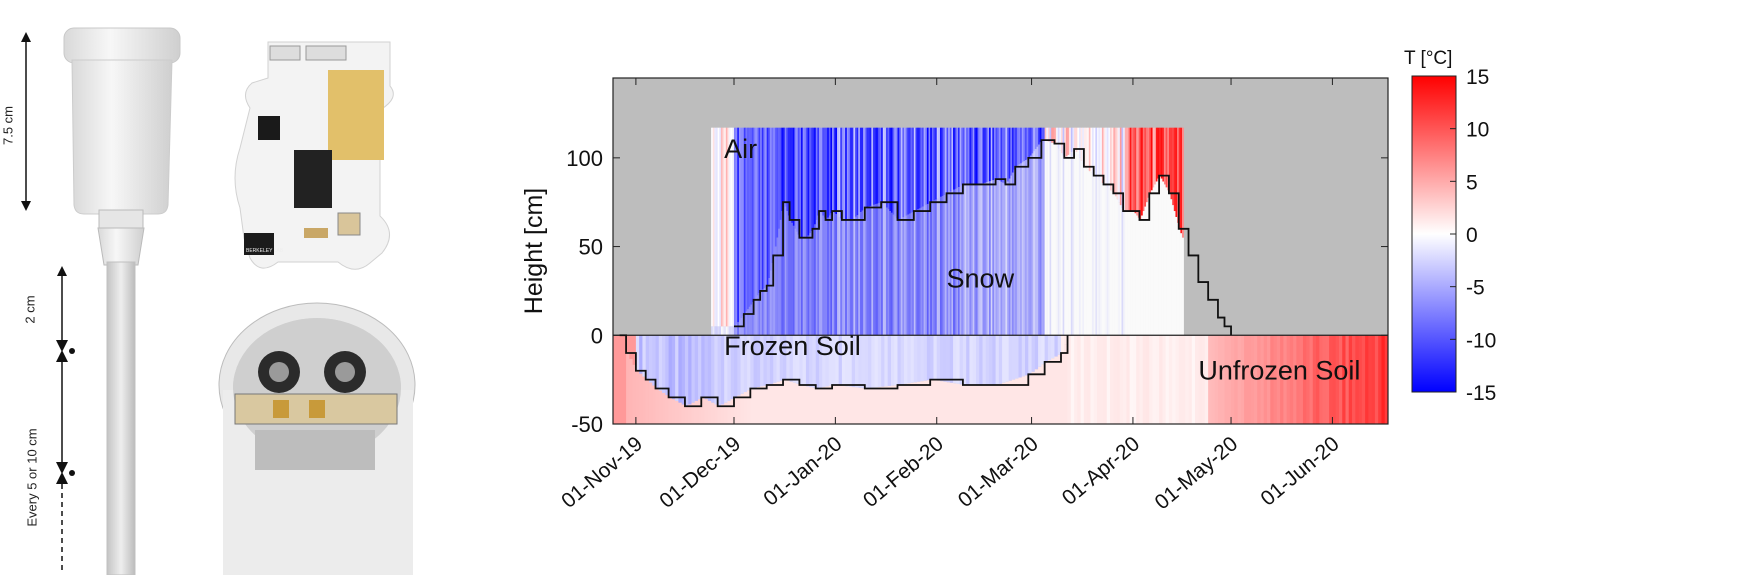  Describe the element at coordinates (1434, 234) in the screenshot. I see `colorbar` at that location.